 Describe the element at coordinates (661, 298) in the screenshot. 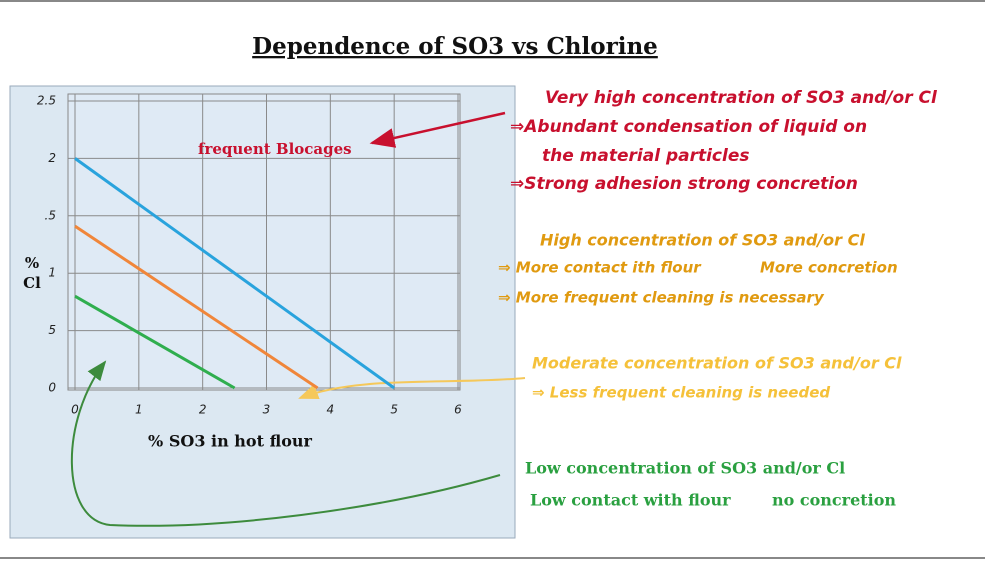

I see `annotation: ⇒ More frequent cleaning is necessary` at that location.